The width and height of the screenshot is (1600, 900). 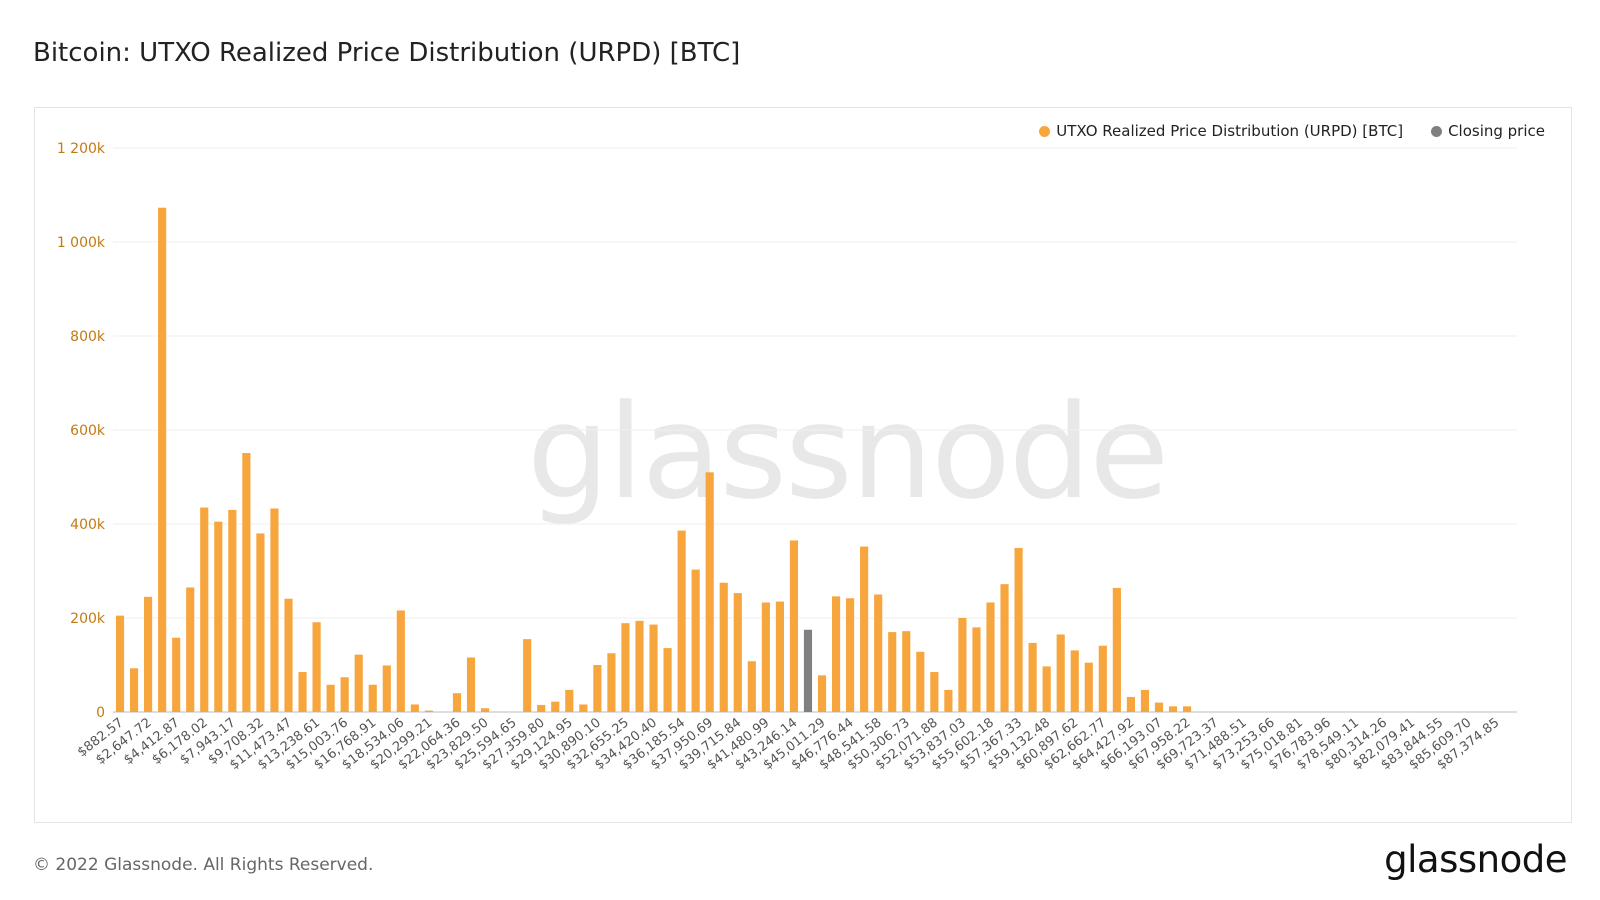 I want to click on legend-dot-closing, so click(x=1437, y=131).